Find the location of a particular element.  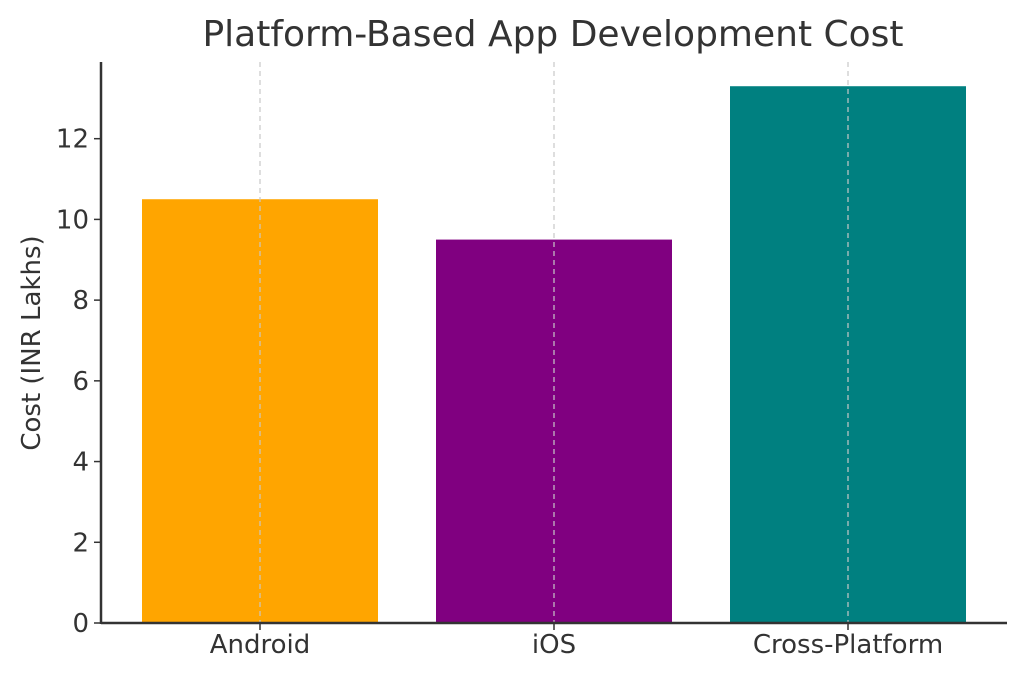

y-tick-label-12: 12 is located at coordinates (72, 140).